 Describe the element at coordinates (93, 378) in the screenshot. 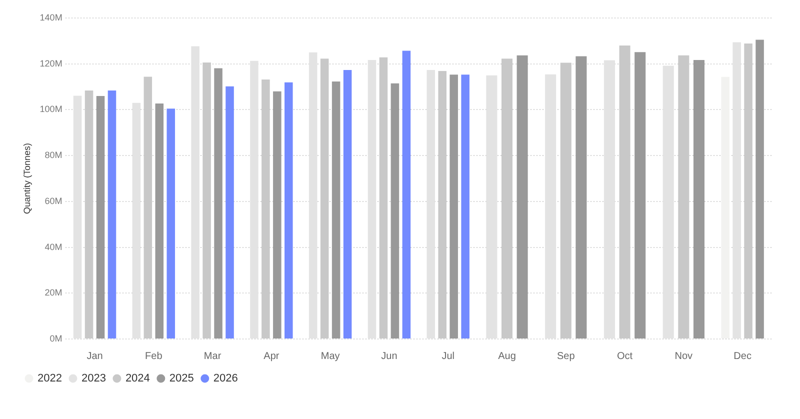

I see `legend-label: 2023` at that location.